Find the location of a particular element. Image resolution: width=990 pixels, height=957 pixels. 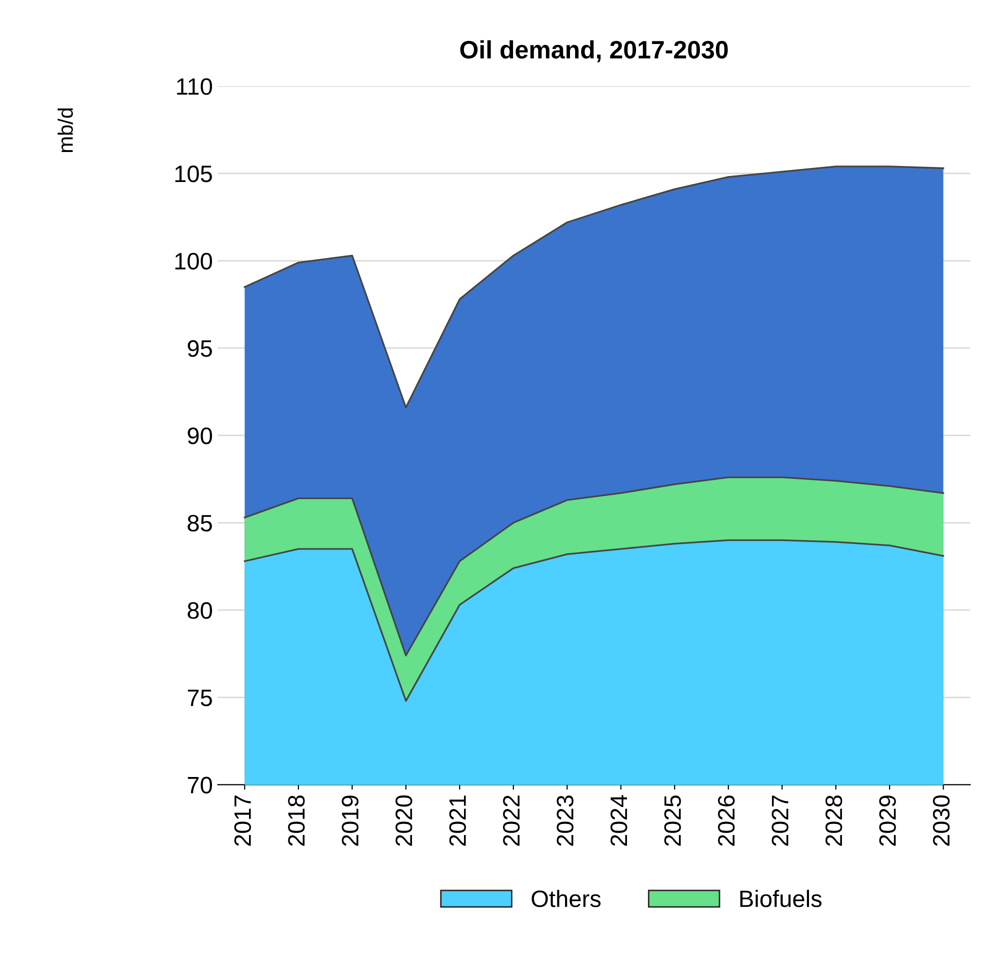

x-tick-label: 2027 is located at coordinates (780, 821).